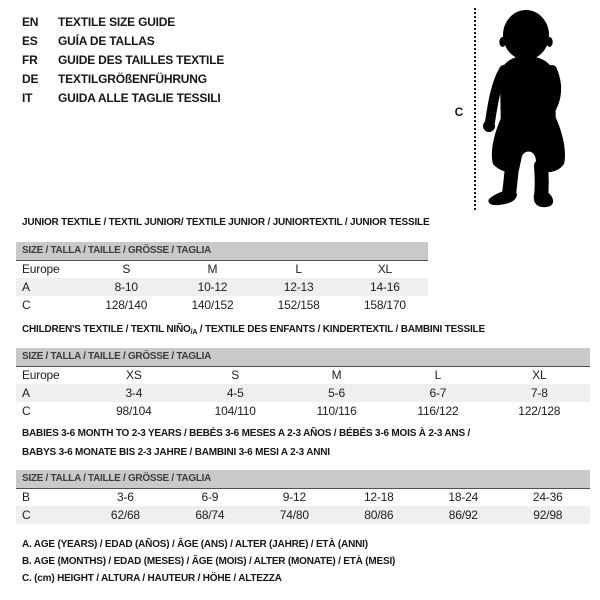 This screenshot has width=600, height=600. What do you see at coordinates (294, 497) in the screenshot?
I see `value-cell: 9-12` at bounding box center [294, 497].